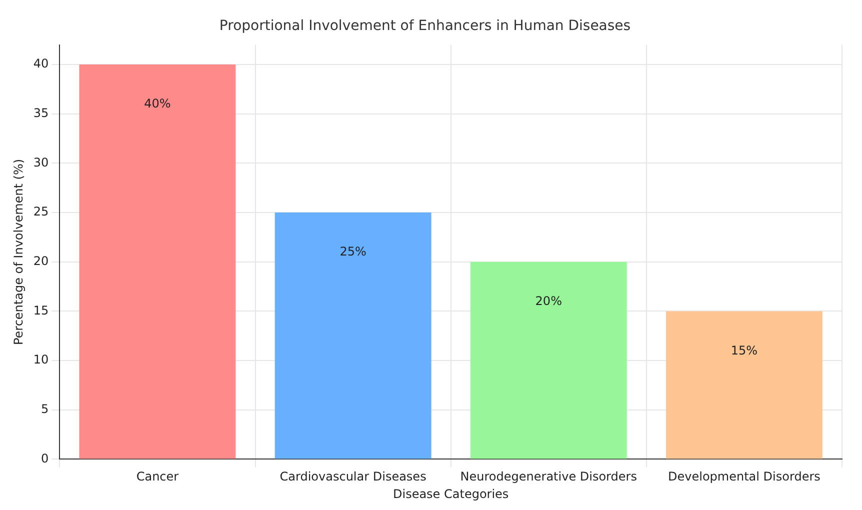 Image resolution: width=862 pixels, height=510 pixels. Describe the element at coordinates (45, 409) in the screenshot. I see `y-tick-label: 5` at that location.